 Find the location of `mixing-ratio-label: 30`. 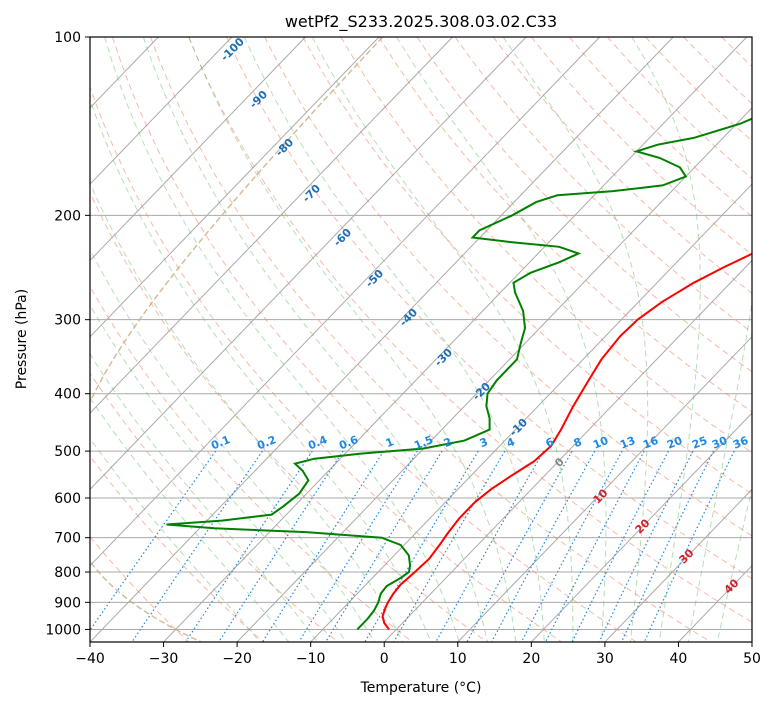

mixing-ratio-label: 30 is located at coordinates (719, 443).